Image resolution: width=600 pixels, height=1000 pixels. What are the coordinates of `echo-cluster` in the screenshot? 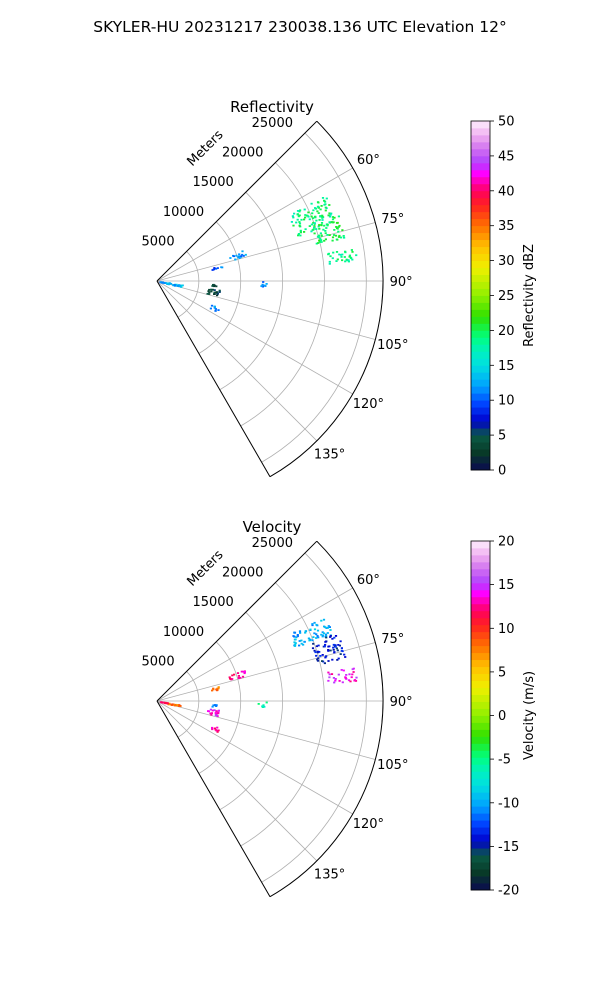 It's located at (217, 268).